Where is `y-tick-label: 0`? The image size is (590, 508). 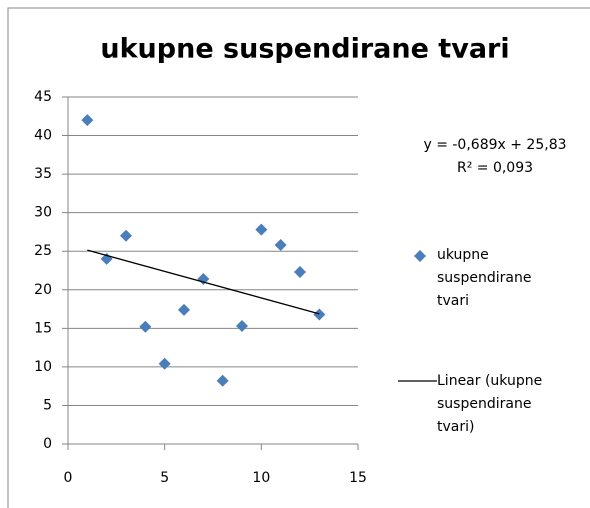 y-tick-label: 0 is located at coordinates (47, 444).